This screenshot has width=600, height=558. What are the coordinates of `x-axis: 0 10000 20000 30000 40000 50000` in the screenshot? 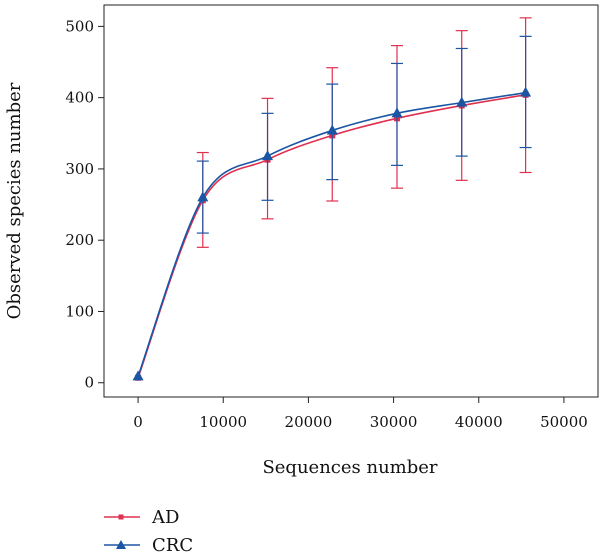 It's located at (360, 414).